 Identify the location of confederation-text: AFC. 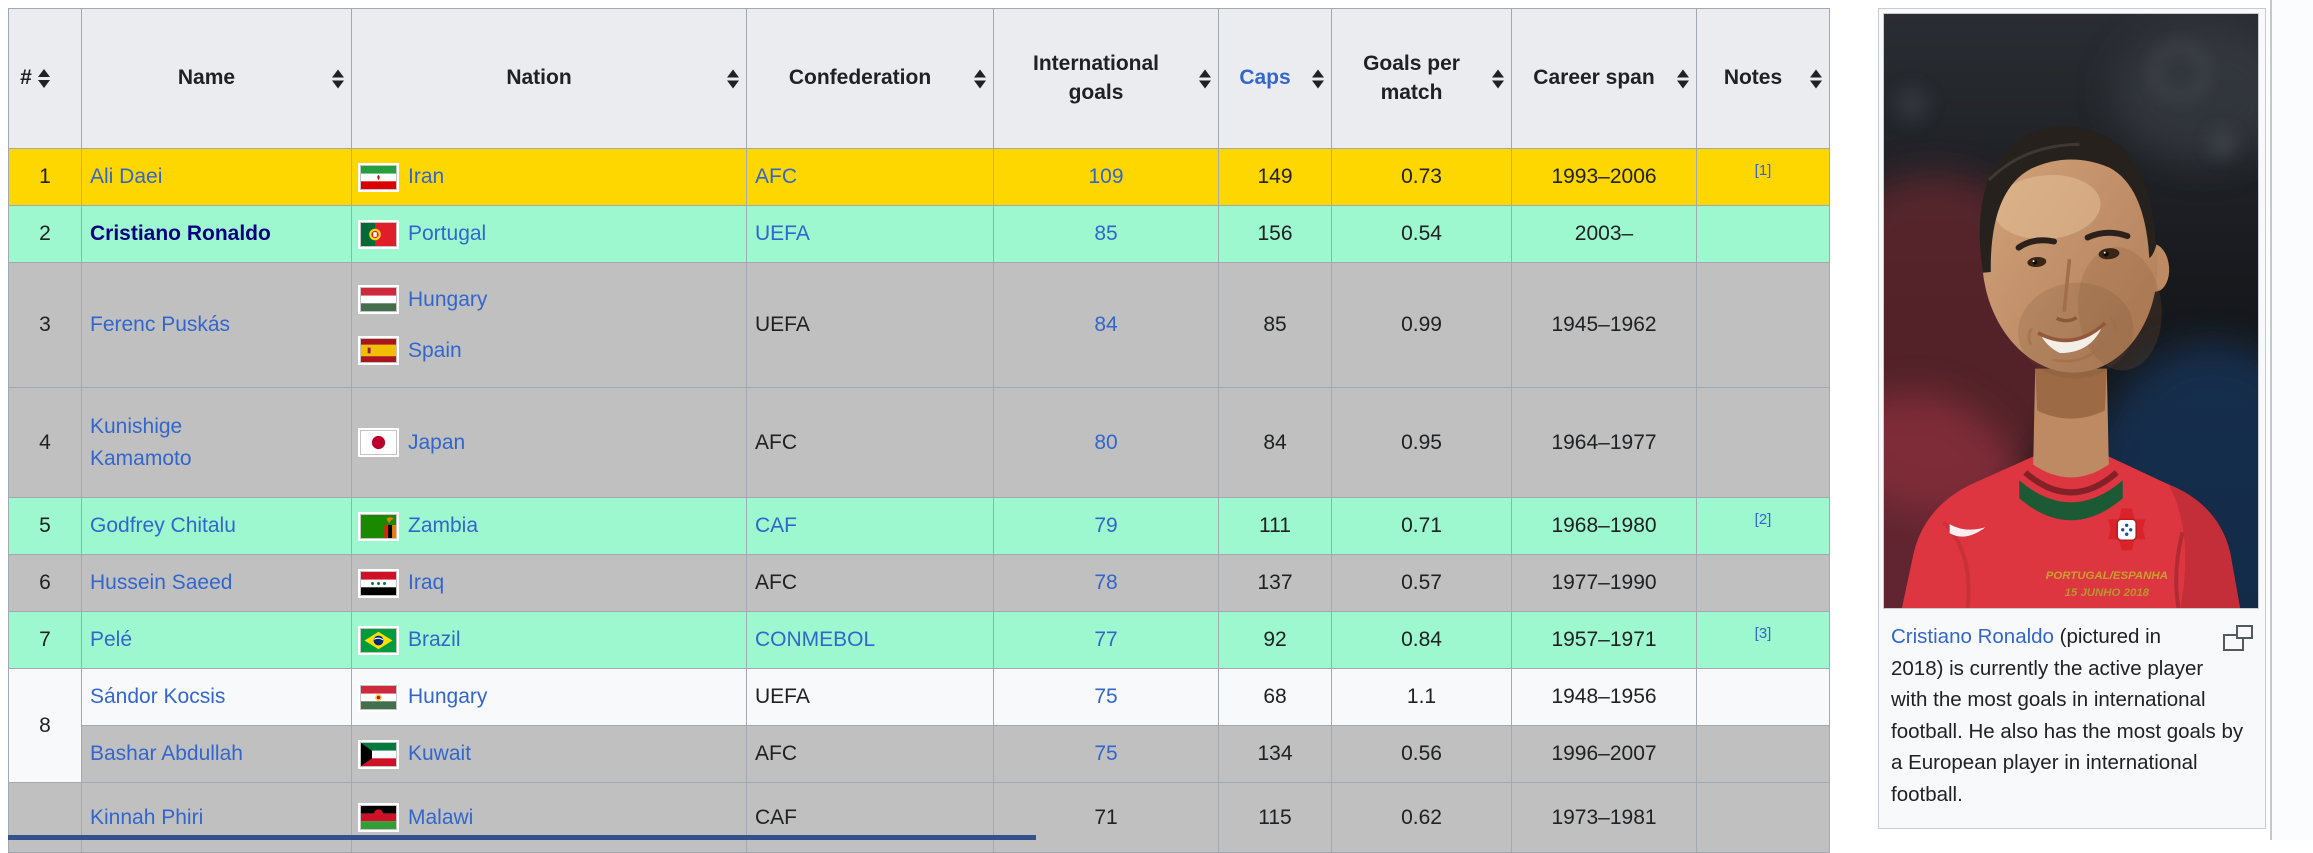
(776, 753).